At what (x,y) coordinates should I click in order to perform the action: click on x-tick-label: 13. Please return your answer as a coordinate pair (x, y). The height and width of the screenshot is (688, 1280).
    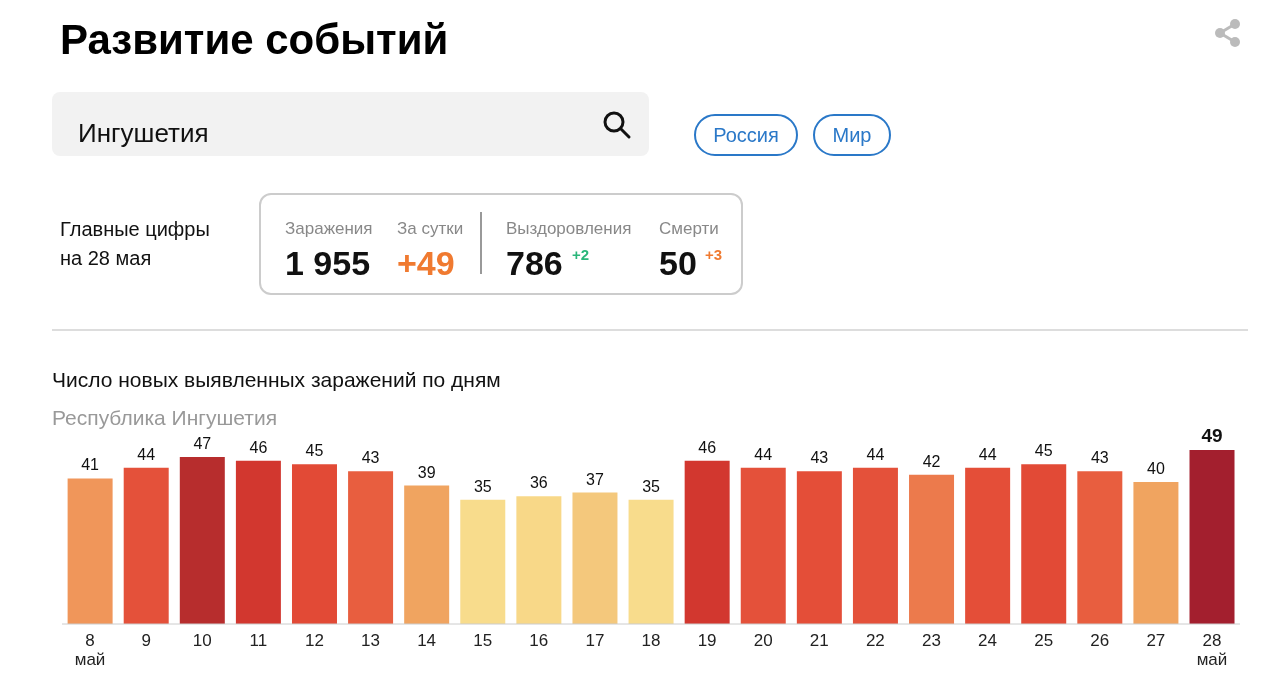
    Looking at the image, I should click on (370, 640).